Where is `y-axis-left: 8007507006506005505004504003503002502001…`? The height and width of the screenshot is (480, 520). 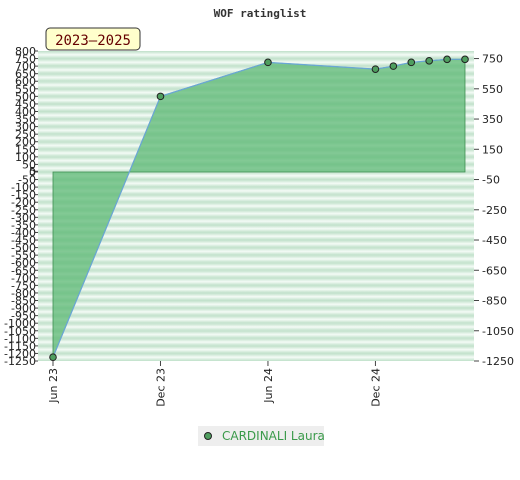
y-axis-left: 8007507006506005505004504003503002502001… is located at coordinates (21, 206).